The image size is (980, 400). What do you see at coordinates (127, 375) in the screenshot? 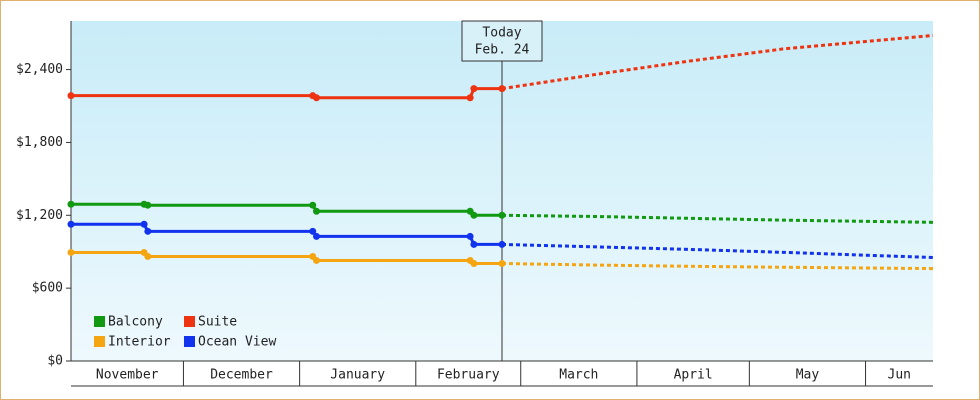
I see `x-tick-label: November` at bounding box center [127, 375].